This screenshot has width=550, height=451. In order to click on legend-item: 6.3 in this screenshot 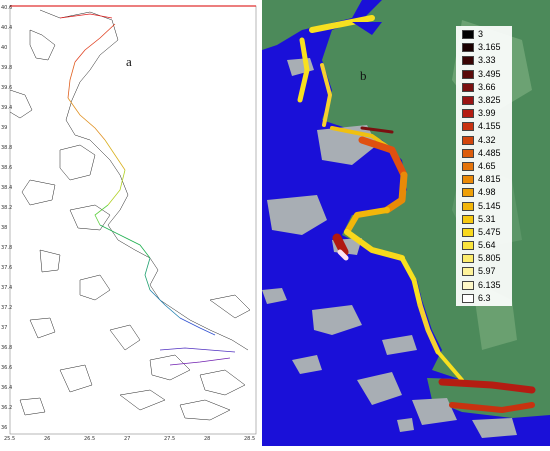, I will do `click(487, 298)`.